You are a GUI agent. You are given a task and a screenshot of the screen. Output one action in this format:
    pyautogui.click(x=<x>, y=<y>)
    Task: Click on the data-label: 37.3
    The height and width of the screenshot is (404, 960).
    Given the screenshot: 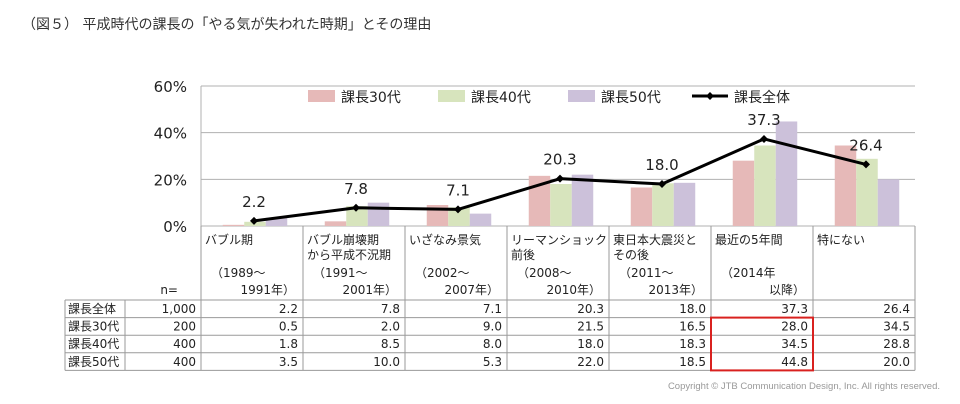 What is the action you would take?
    pyautogui.click(x=763, y=120)
    